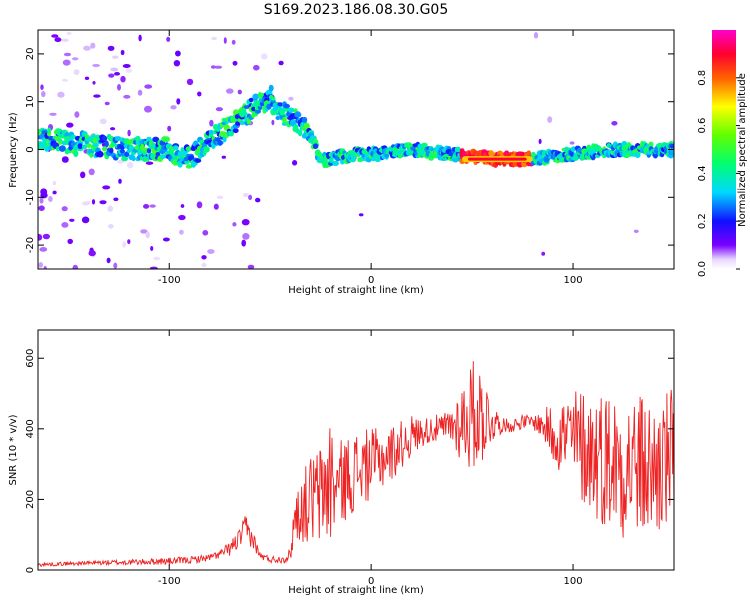  What do you see at coordinates (30, 197) in the screenshot?
I see `y-tick-label: -10` at bounding box center [30, 197].